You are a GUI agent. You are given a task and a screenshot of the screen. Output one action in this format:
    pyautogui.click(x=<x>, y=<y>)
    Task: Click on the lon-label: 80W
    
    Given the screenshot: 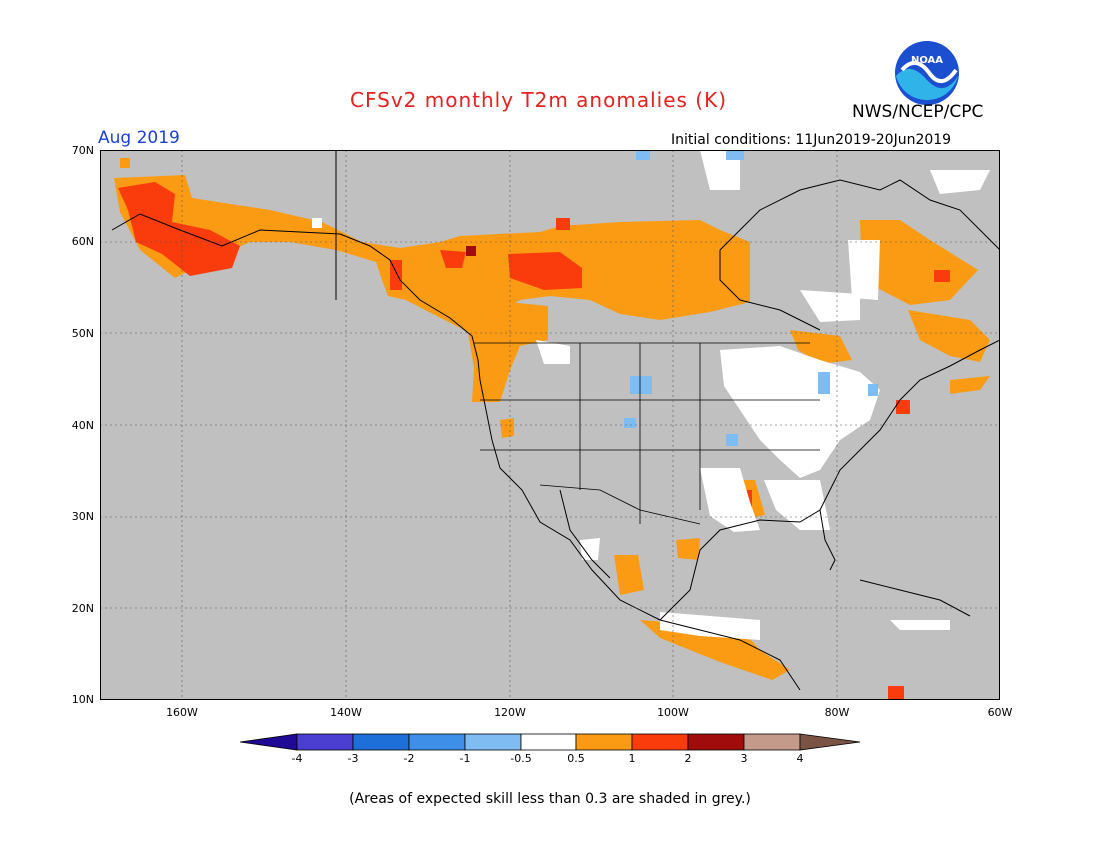 What is the action you would take?
    pyautogui.click(x=837, y=712)
    